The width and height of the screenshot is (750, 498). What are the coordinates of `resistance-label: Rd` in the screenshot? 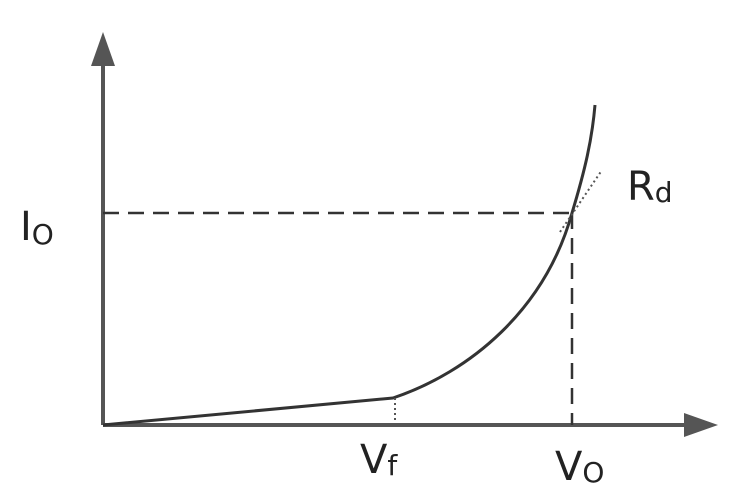 It's located at (650, 187).